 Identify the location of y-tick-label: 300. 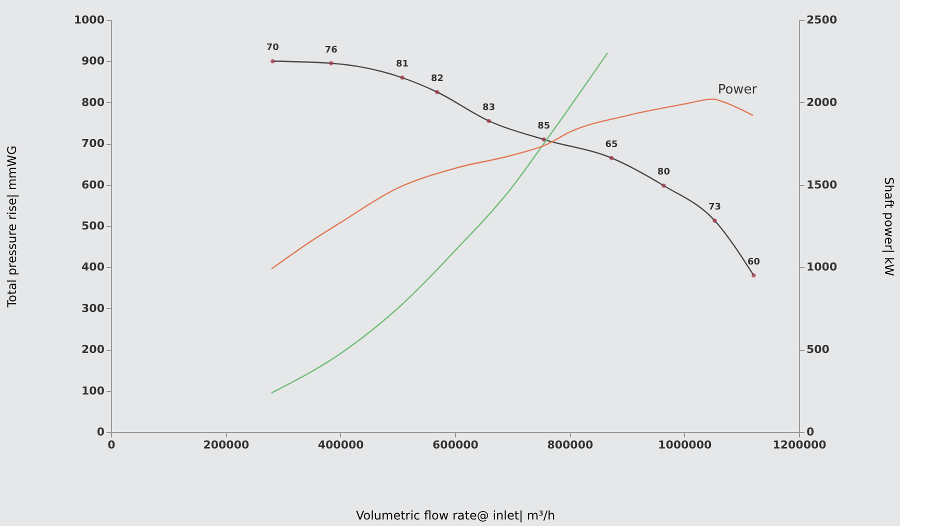
(93, 308).